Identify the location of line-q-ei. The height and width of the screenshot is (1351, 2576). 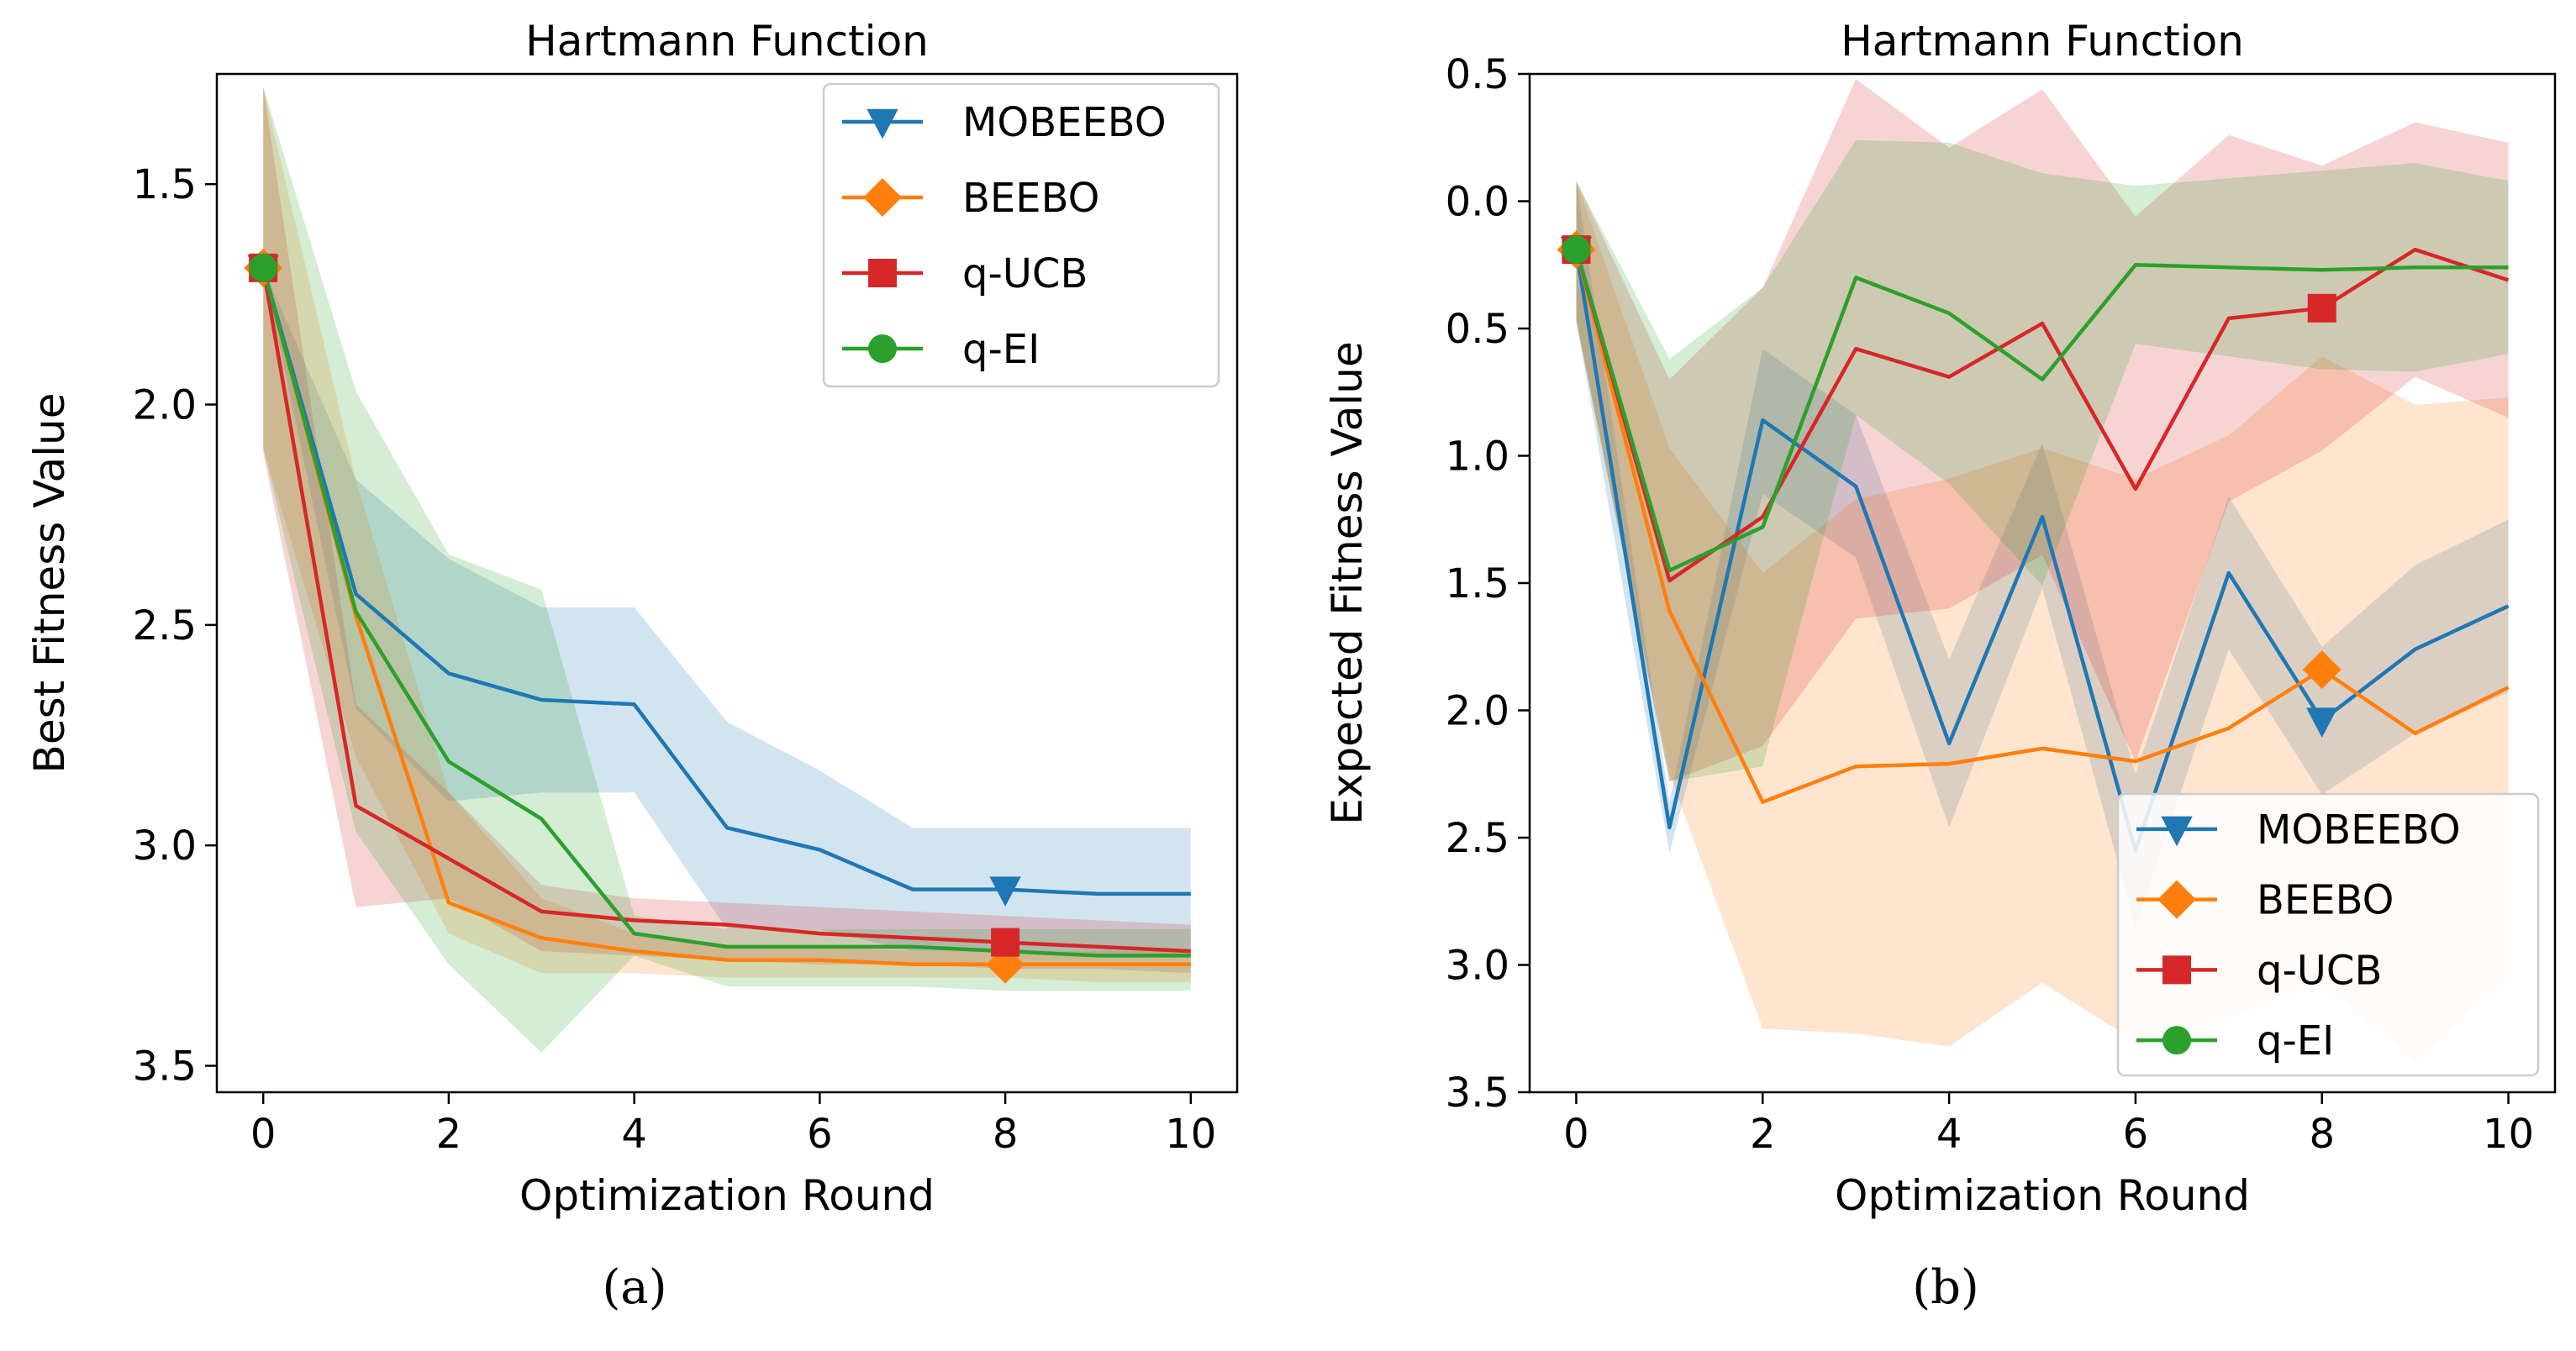
(2041, 411).